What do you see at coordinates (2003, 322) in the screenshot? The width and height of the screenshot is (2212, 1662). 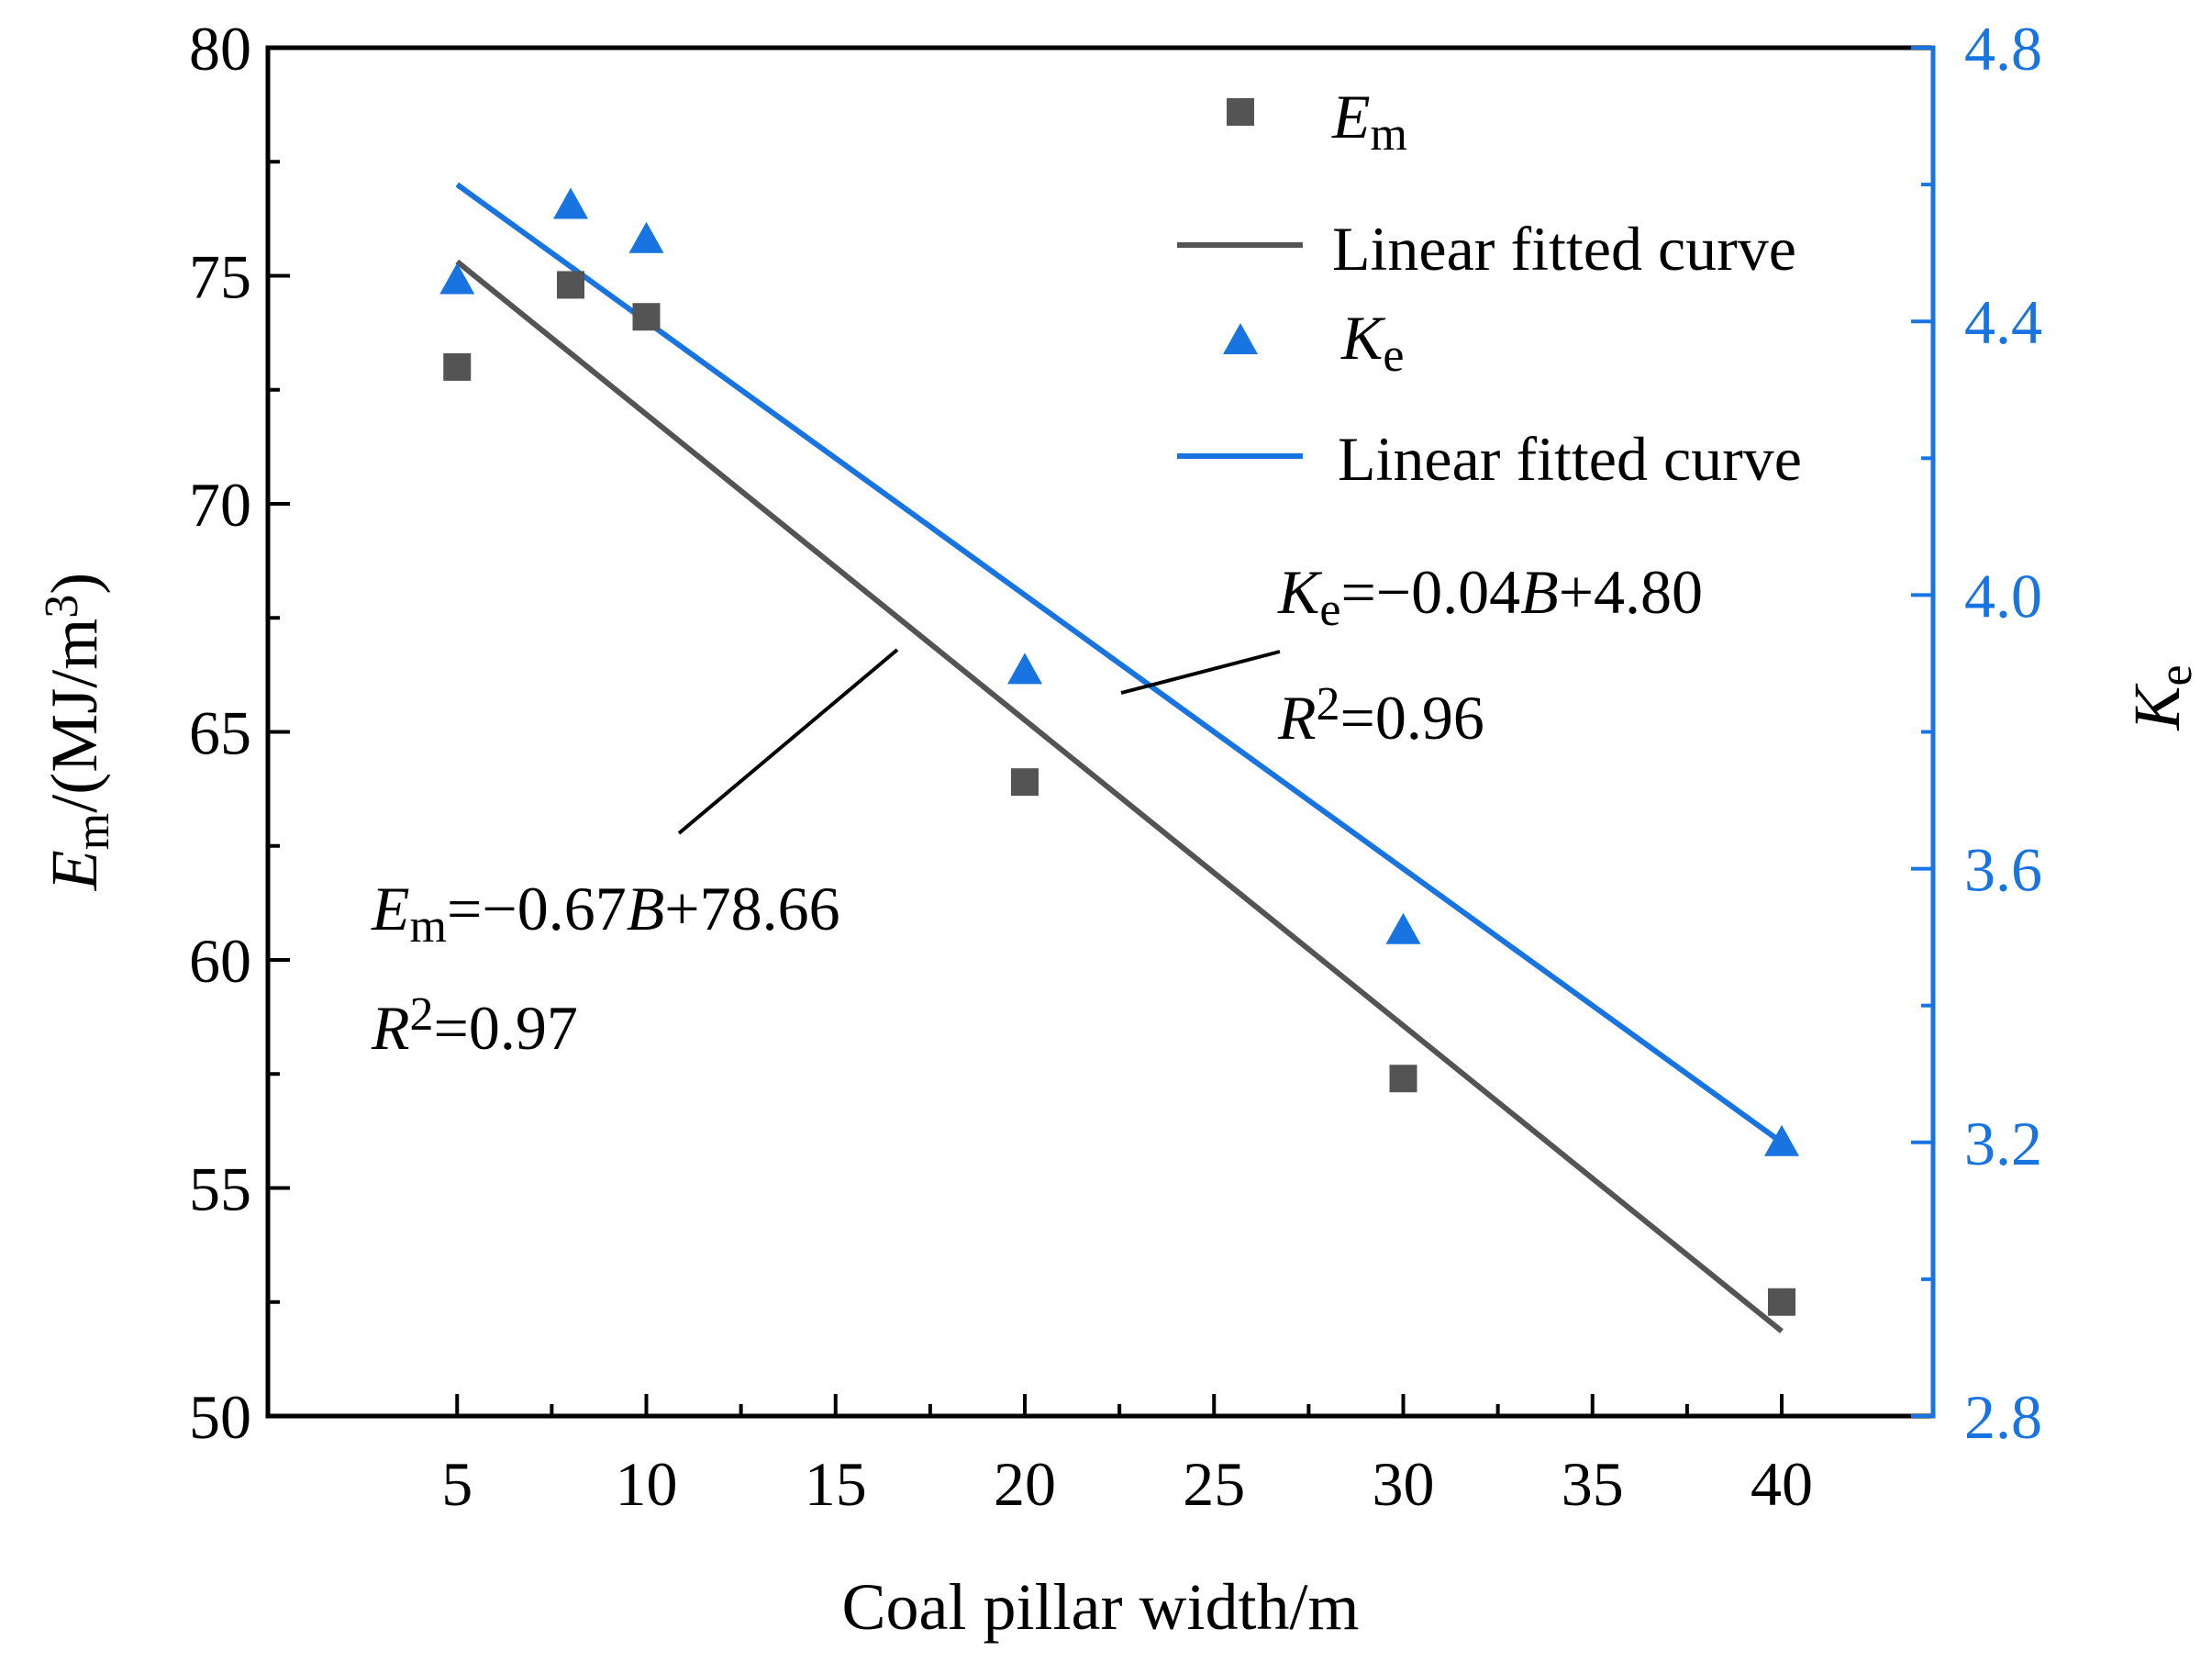 I see `y-right-tick-label-4.4: 4.4` at bounding box center [2003, 322].